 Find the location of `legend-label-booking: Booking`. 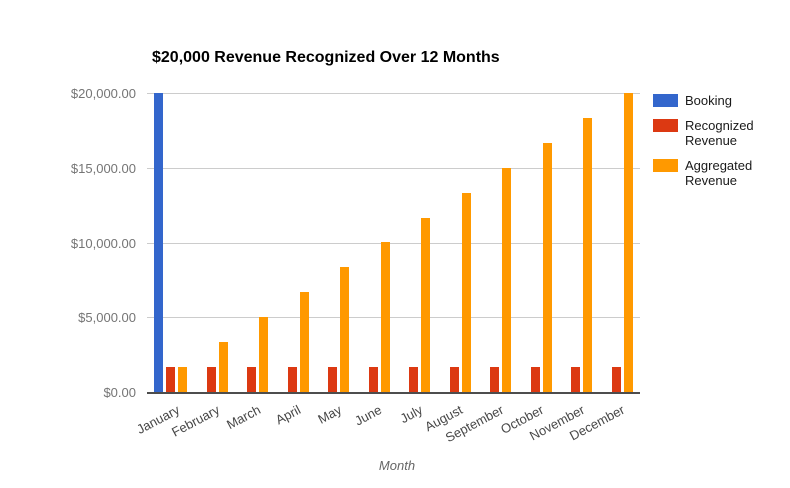

legend-label-booking: Booking is located at coordinates (708, 100).